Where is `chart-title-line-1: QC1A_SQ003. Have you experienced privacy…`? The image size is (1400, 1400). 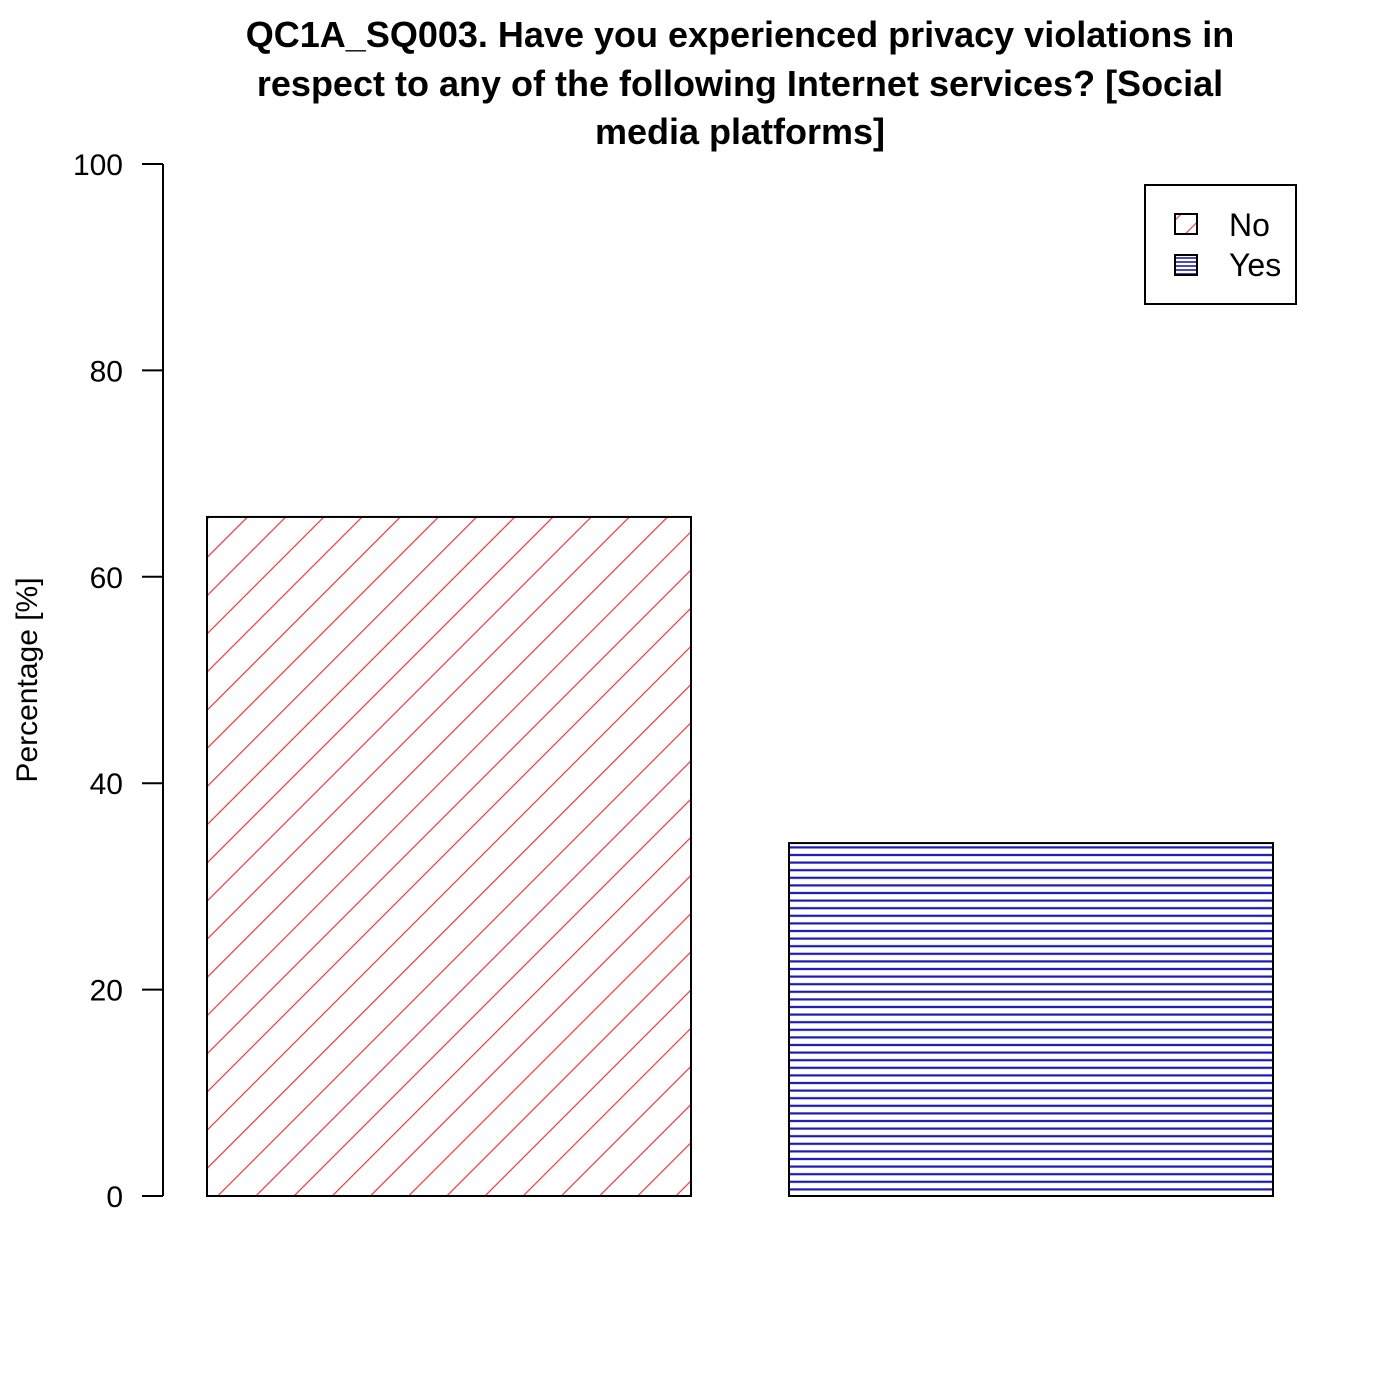 chart-title-line-1: QC1A_SQ003. Have you experienced privacy… is located at coordinates (740, 34).